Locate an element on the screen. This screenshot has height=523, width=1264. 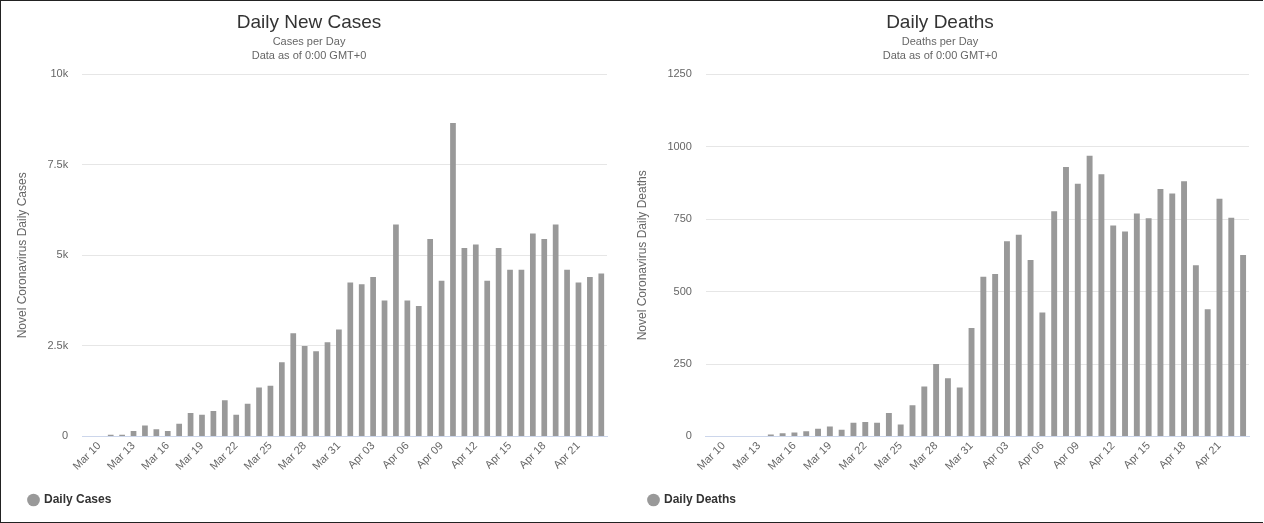
chart-title: Daily New Cases is located at coordinates (309, 21).